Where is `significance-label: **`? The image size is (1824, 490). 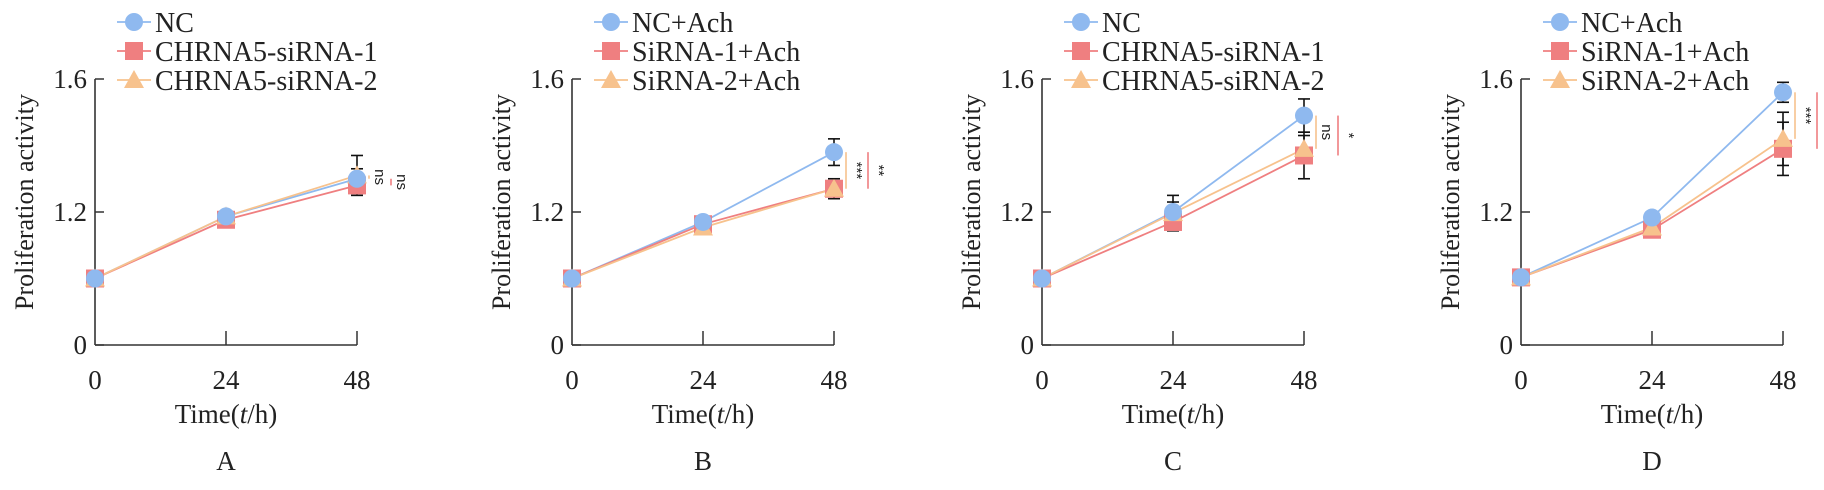 significance-label: ** is located at coordinates (878, 171).